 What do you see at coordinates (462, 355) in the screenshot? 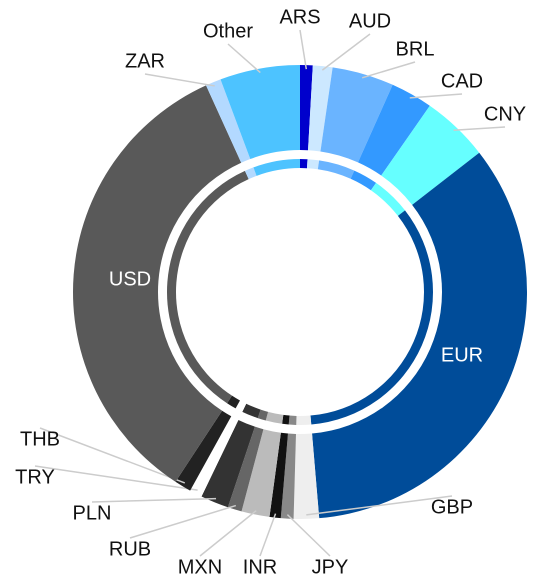
I see `slice-label: EUR` at bounding box center [462, 355].